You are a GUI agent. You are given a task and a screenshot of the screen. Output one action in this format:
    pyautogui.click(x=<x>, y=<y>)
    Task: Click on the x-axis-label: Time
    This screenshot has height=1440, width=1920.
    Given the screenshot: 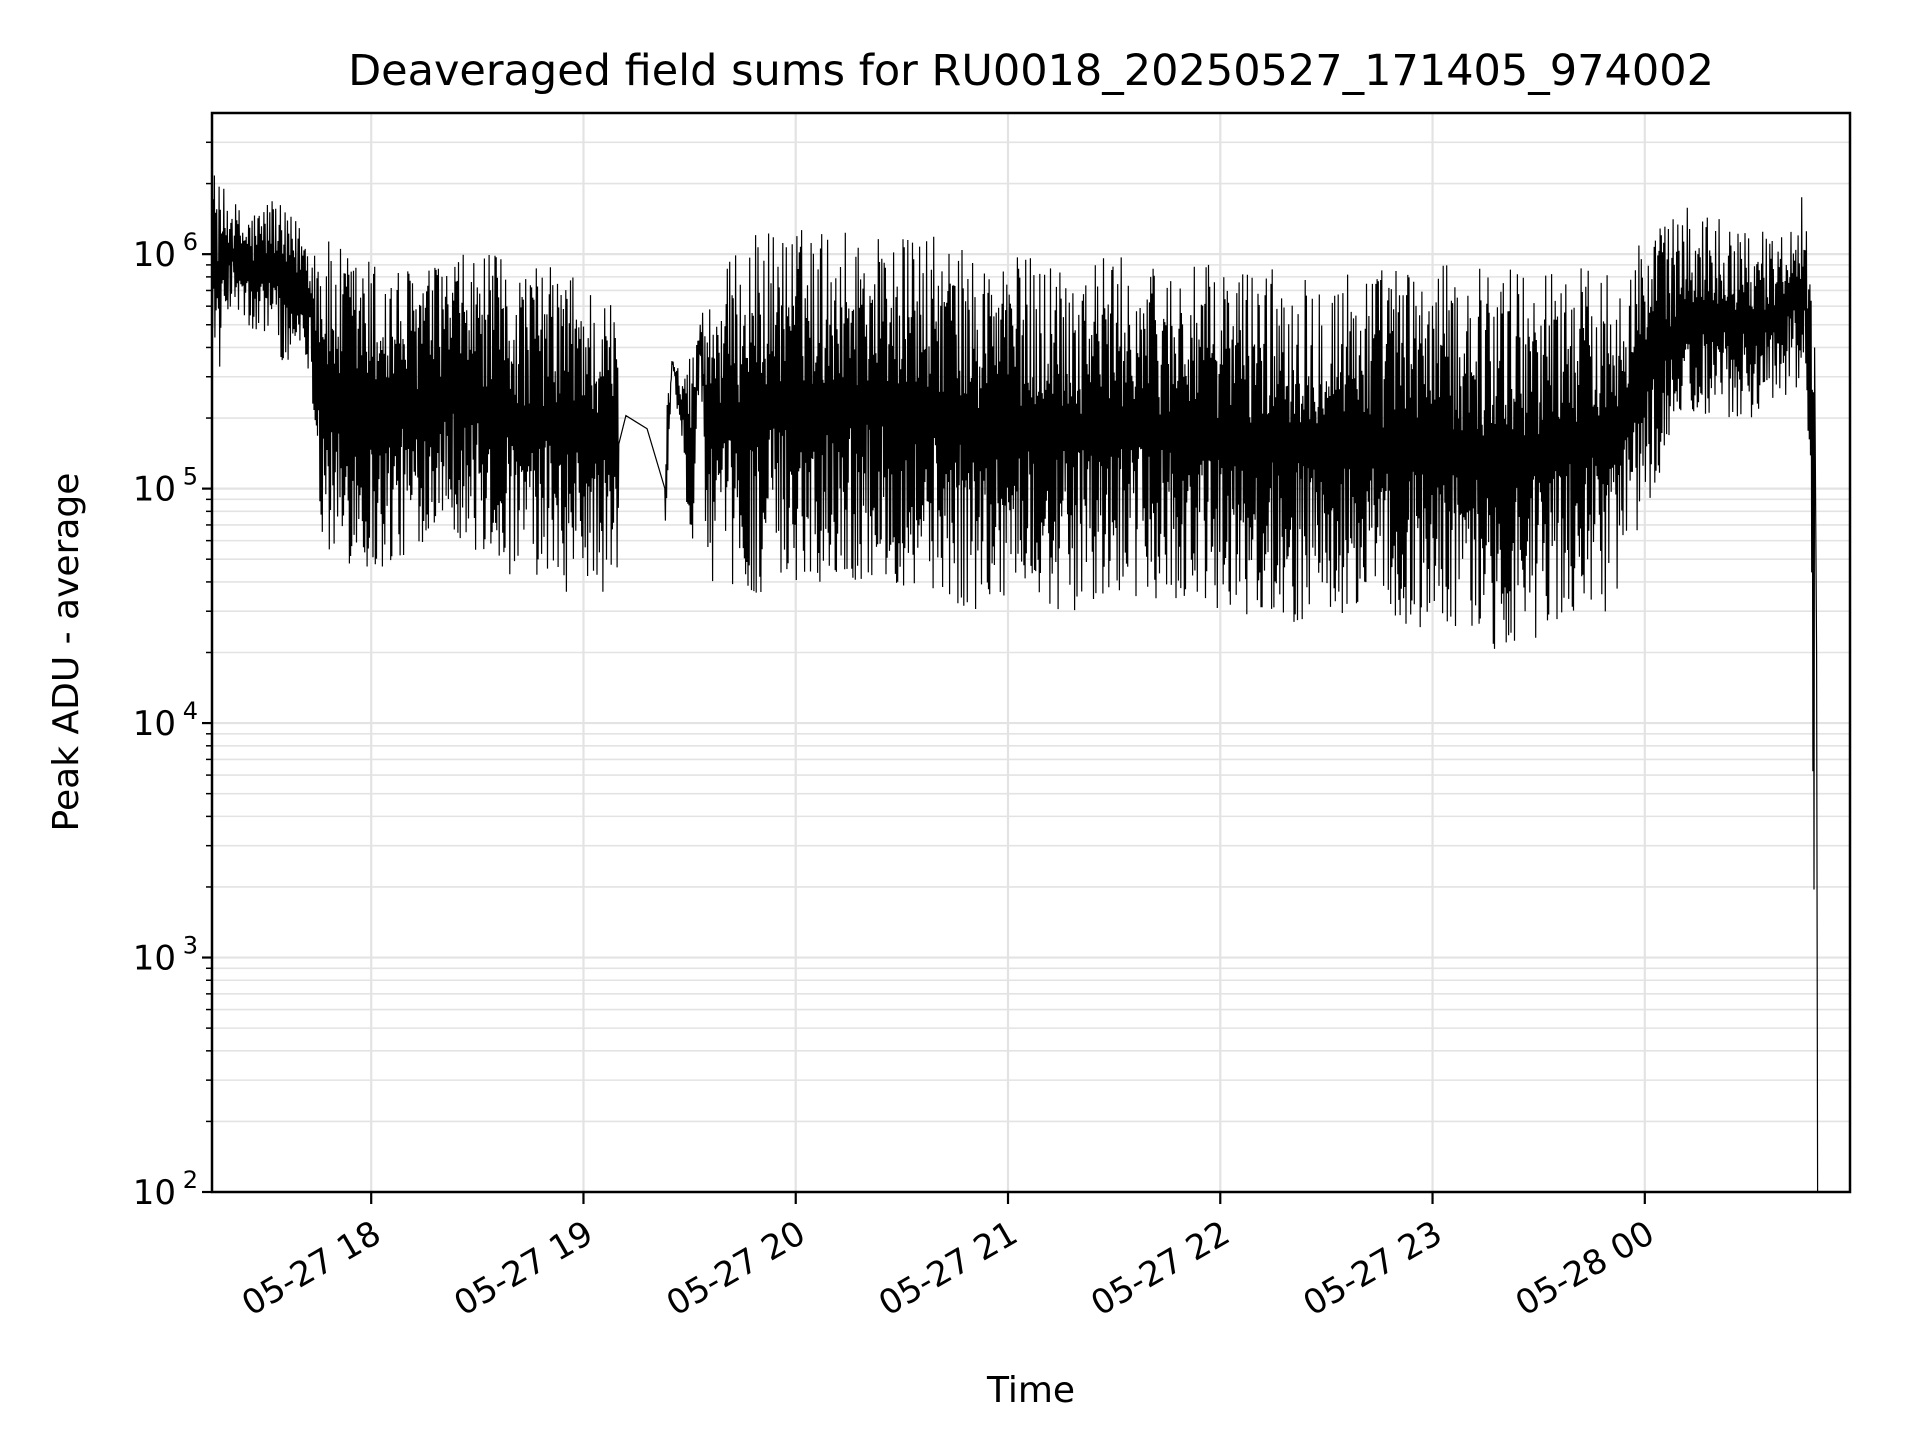 What is the action you would take?
    pyautogui.click(x=1030, y=1390)
    